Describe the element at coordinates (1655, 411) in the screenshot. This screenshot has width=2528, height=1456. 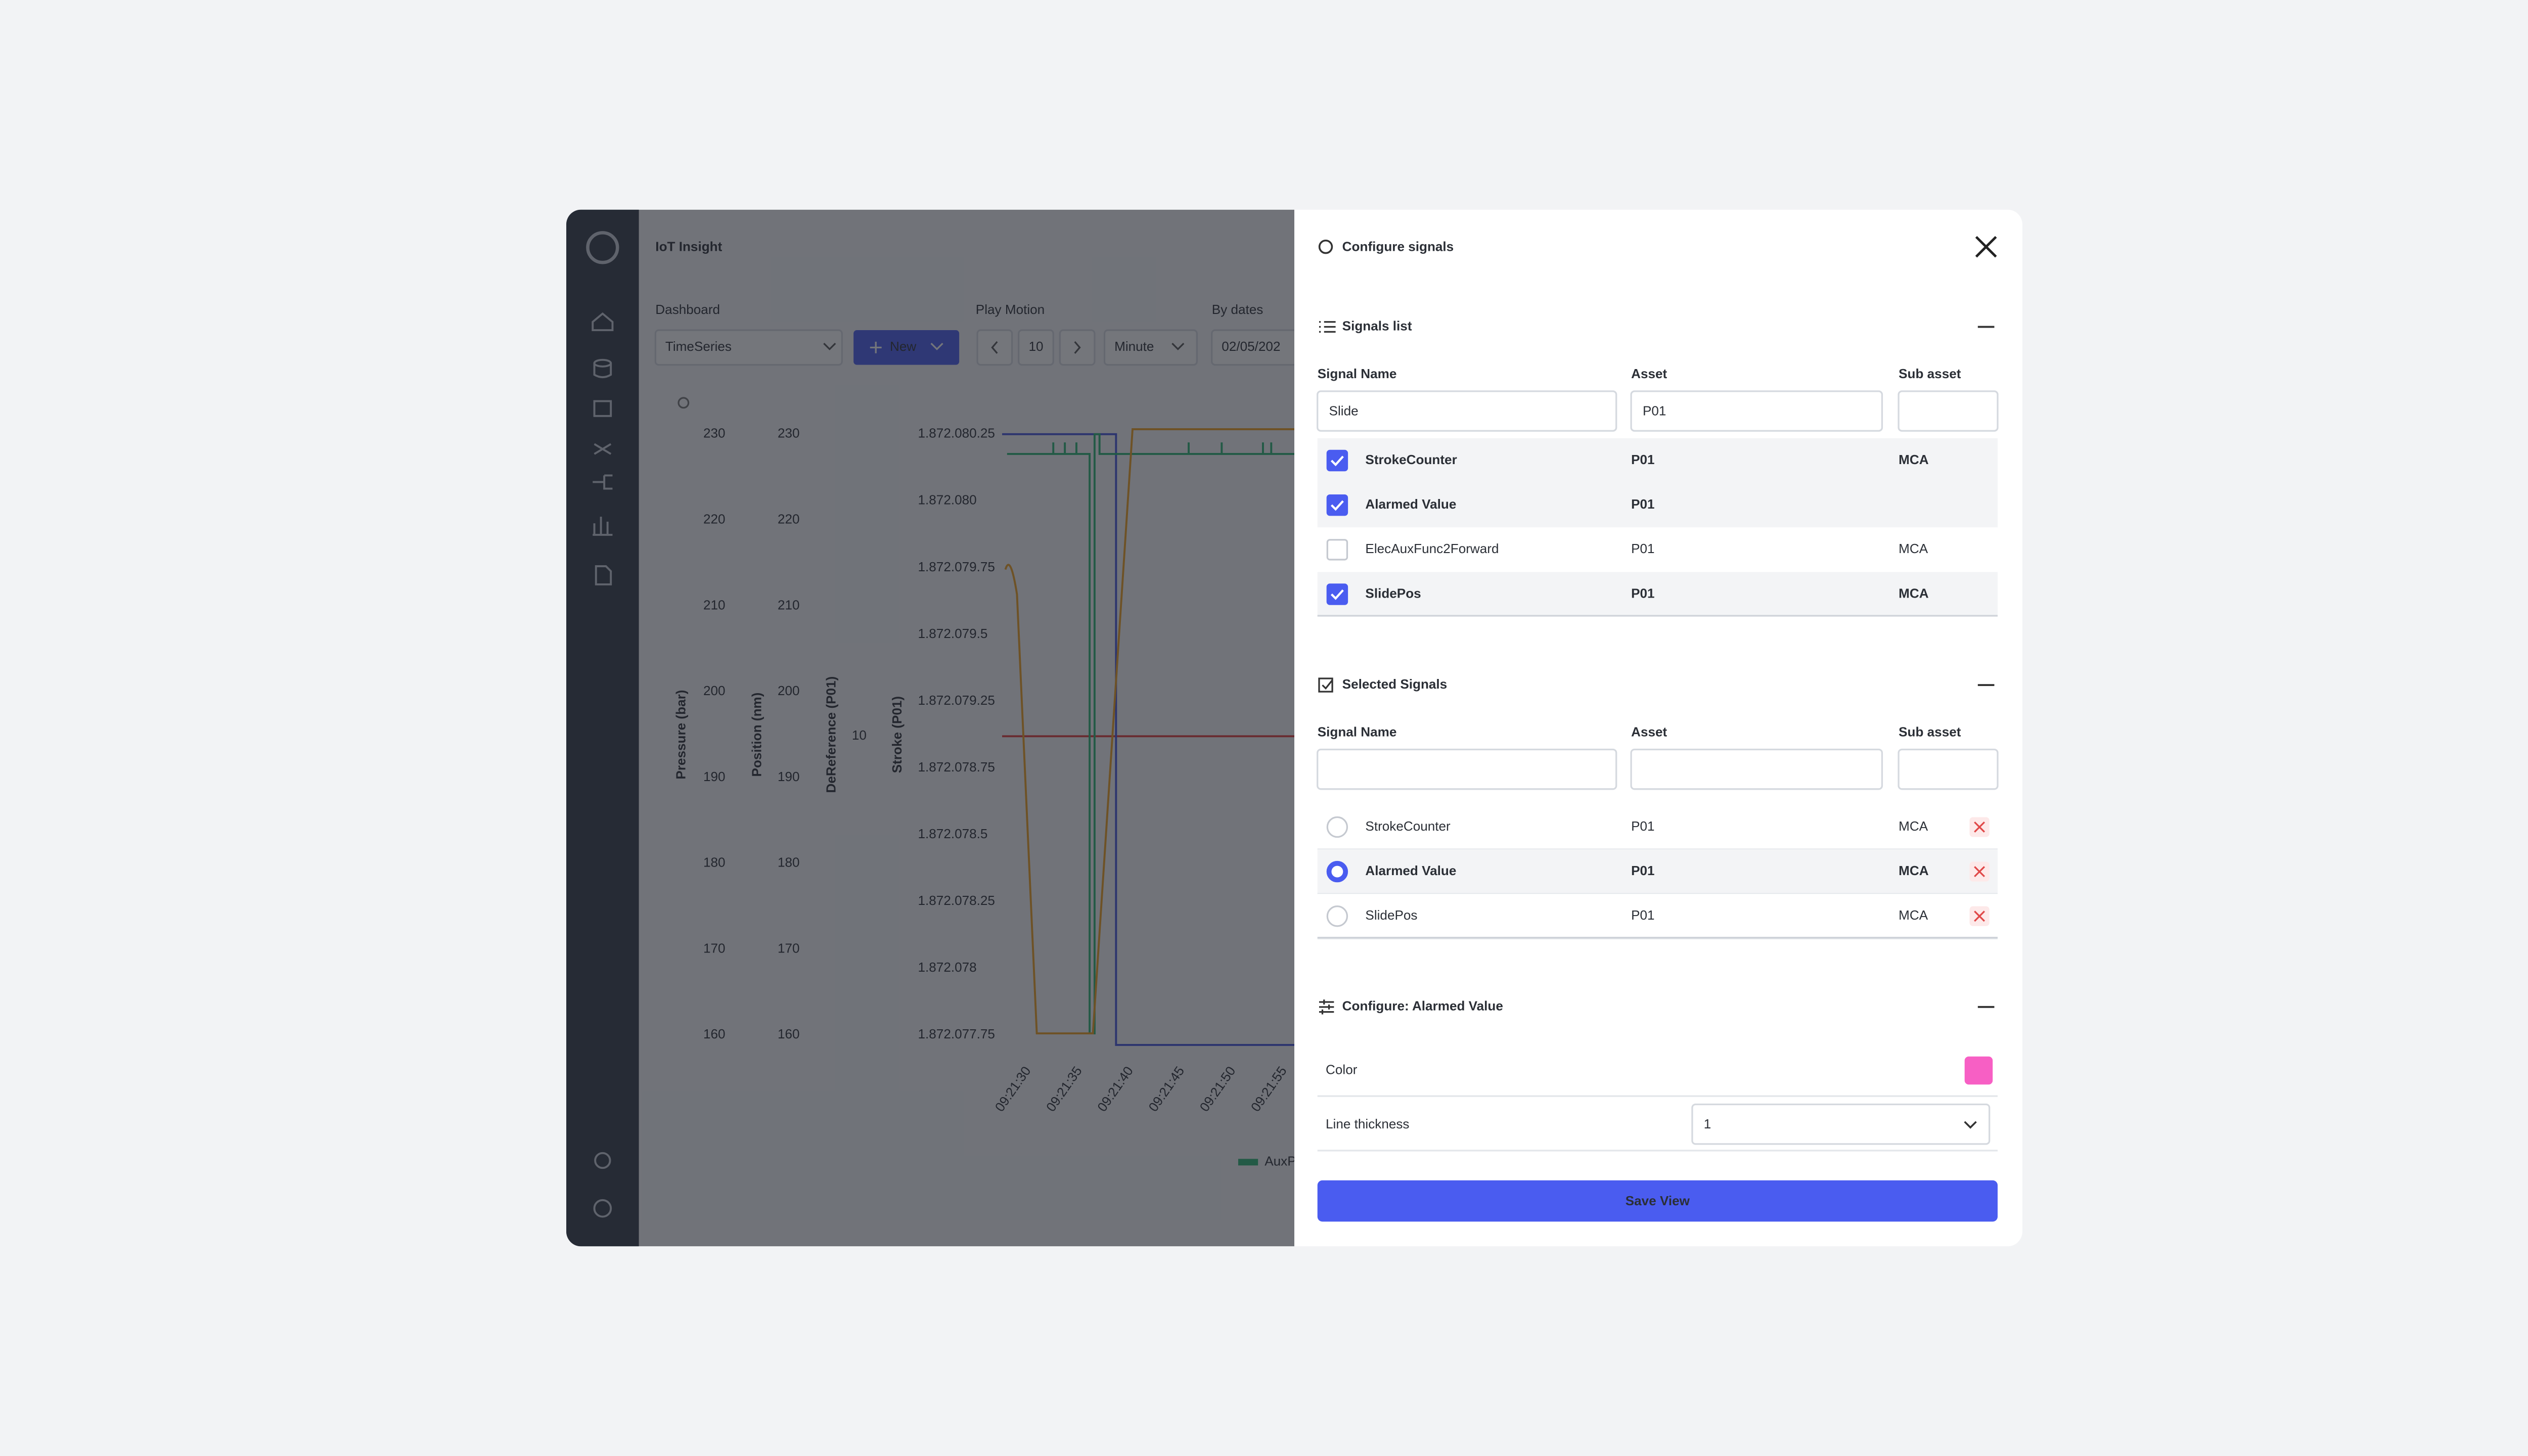
I see `input-value: P01` at that location.